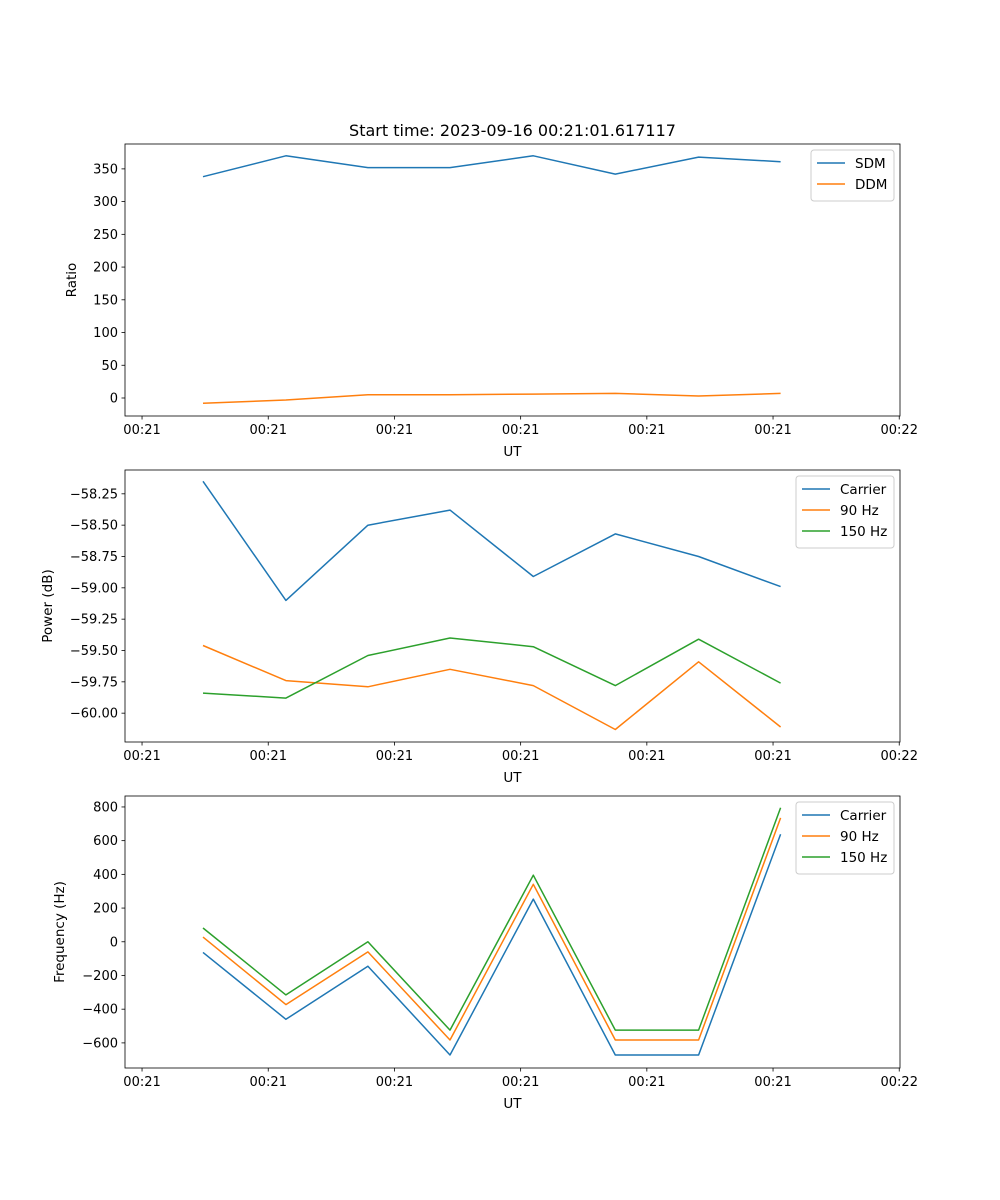 Image resolution: width=1000 pixels, height=1200 pixels. I want to click on y-tick-label: 400, so click(105, 875).